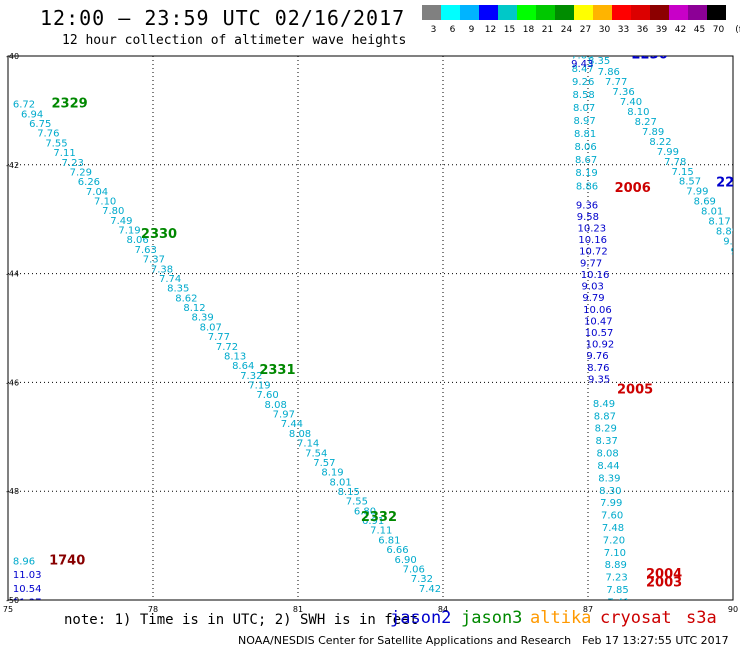 The width and height of the screenshot is (740, 650). What do you see at coordinates (699, 30) in the screenshot?
I see `scale-label: 45` at bounding box center [699, 30].